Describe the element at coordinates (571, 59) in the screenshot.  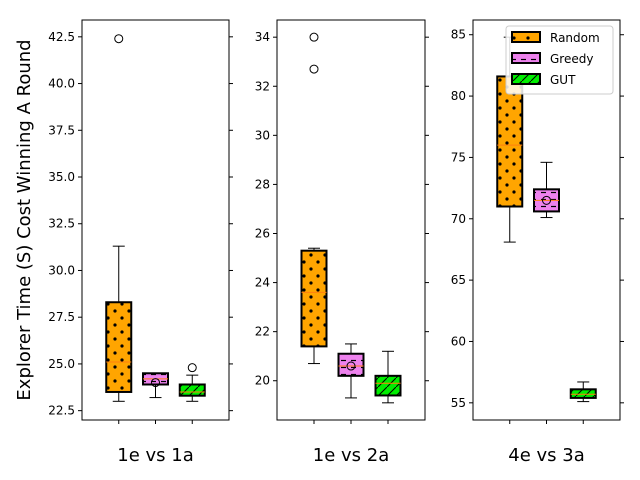
I see `legend-label-greedy: Greedy` at that location.